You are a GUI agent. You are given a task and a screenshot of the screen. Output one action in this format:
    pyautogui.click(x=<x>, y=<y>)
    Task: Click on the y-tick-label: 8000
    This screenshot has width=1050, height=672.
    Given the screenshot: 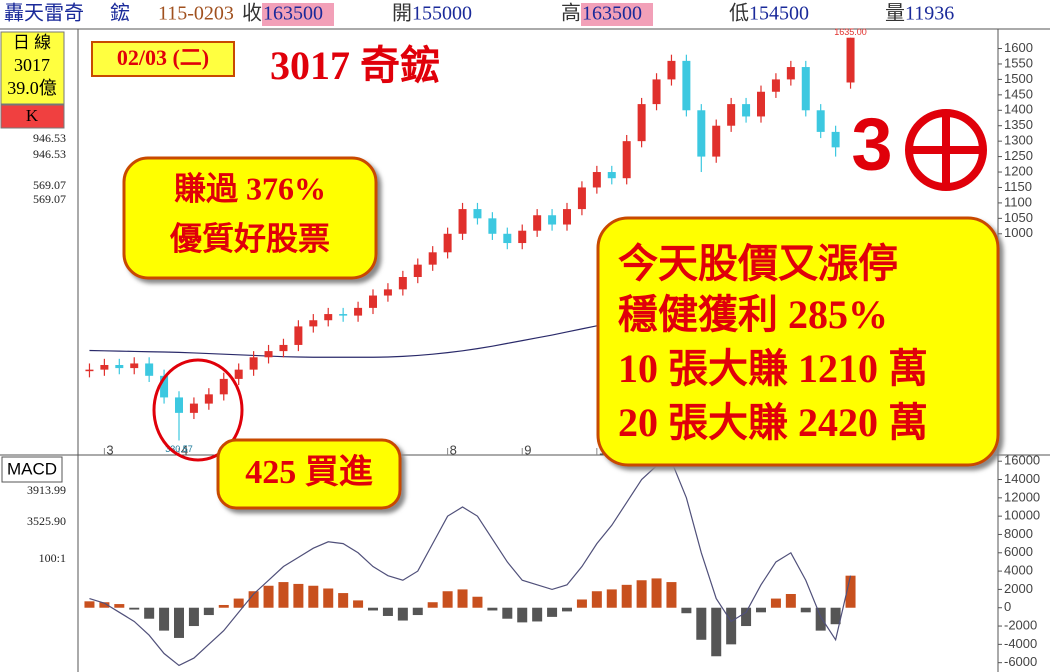 What is the action you would take?
    pyautogui.click(x=1018, y=533)
    